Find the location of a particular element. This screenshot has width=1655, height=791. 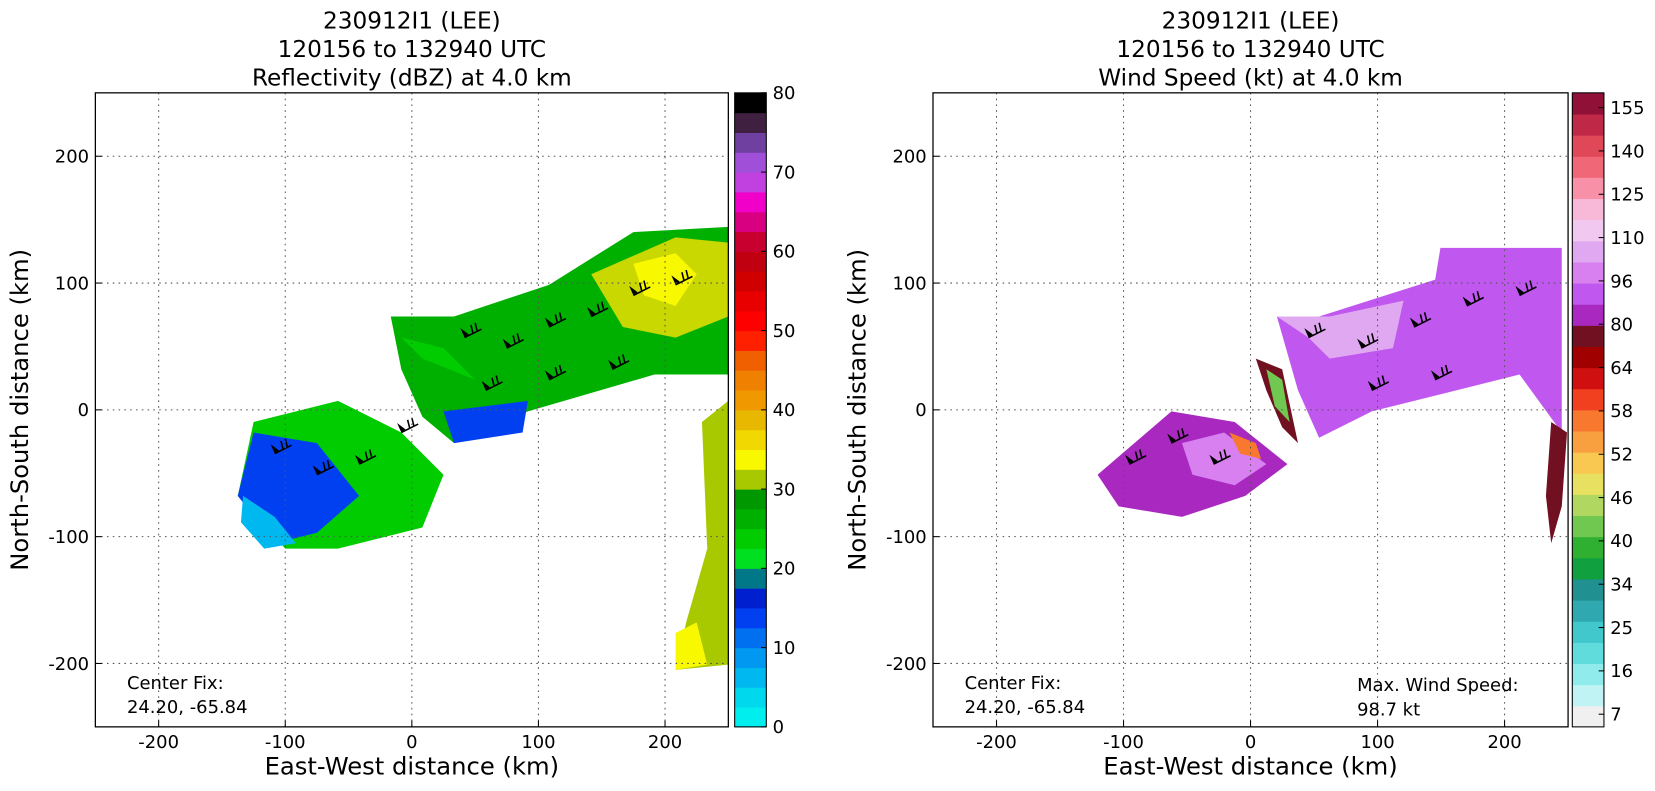

colorbar-tick-label: 20 is located at coordinates (784, 569).